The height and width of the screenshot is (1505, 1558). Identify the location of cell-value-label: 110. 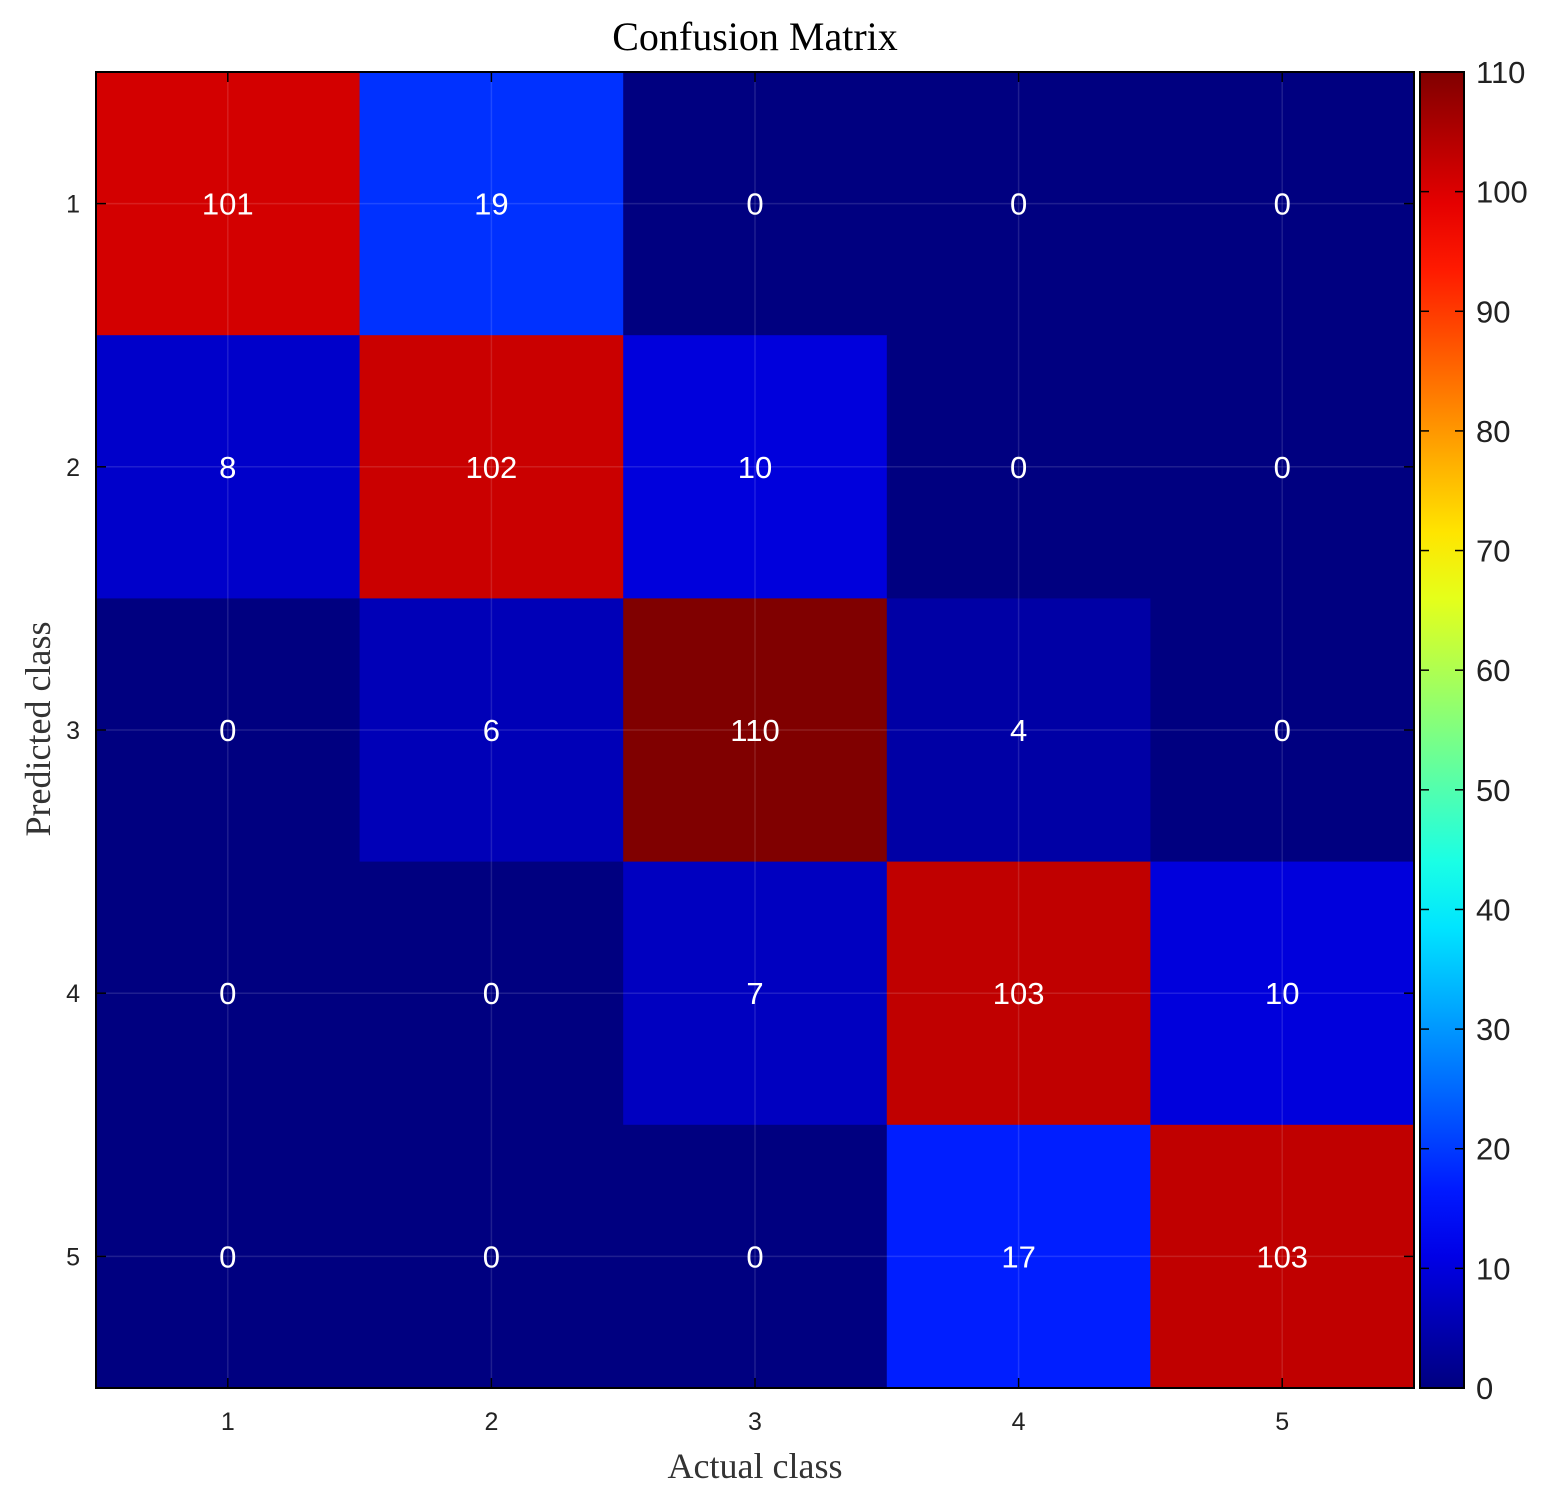
(754, 730).